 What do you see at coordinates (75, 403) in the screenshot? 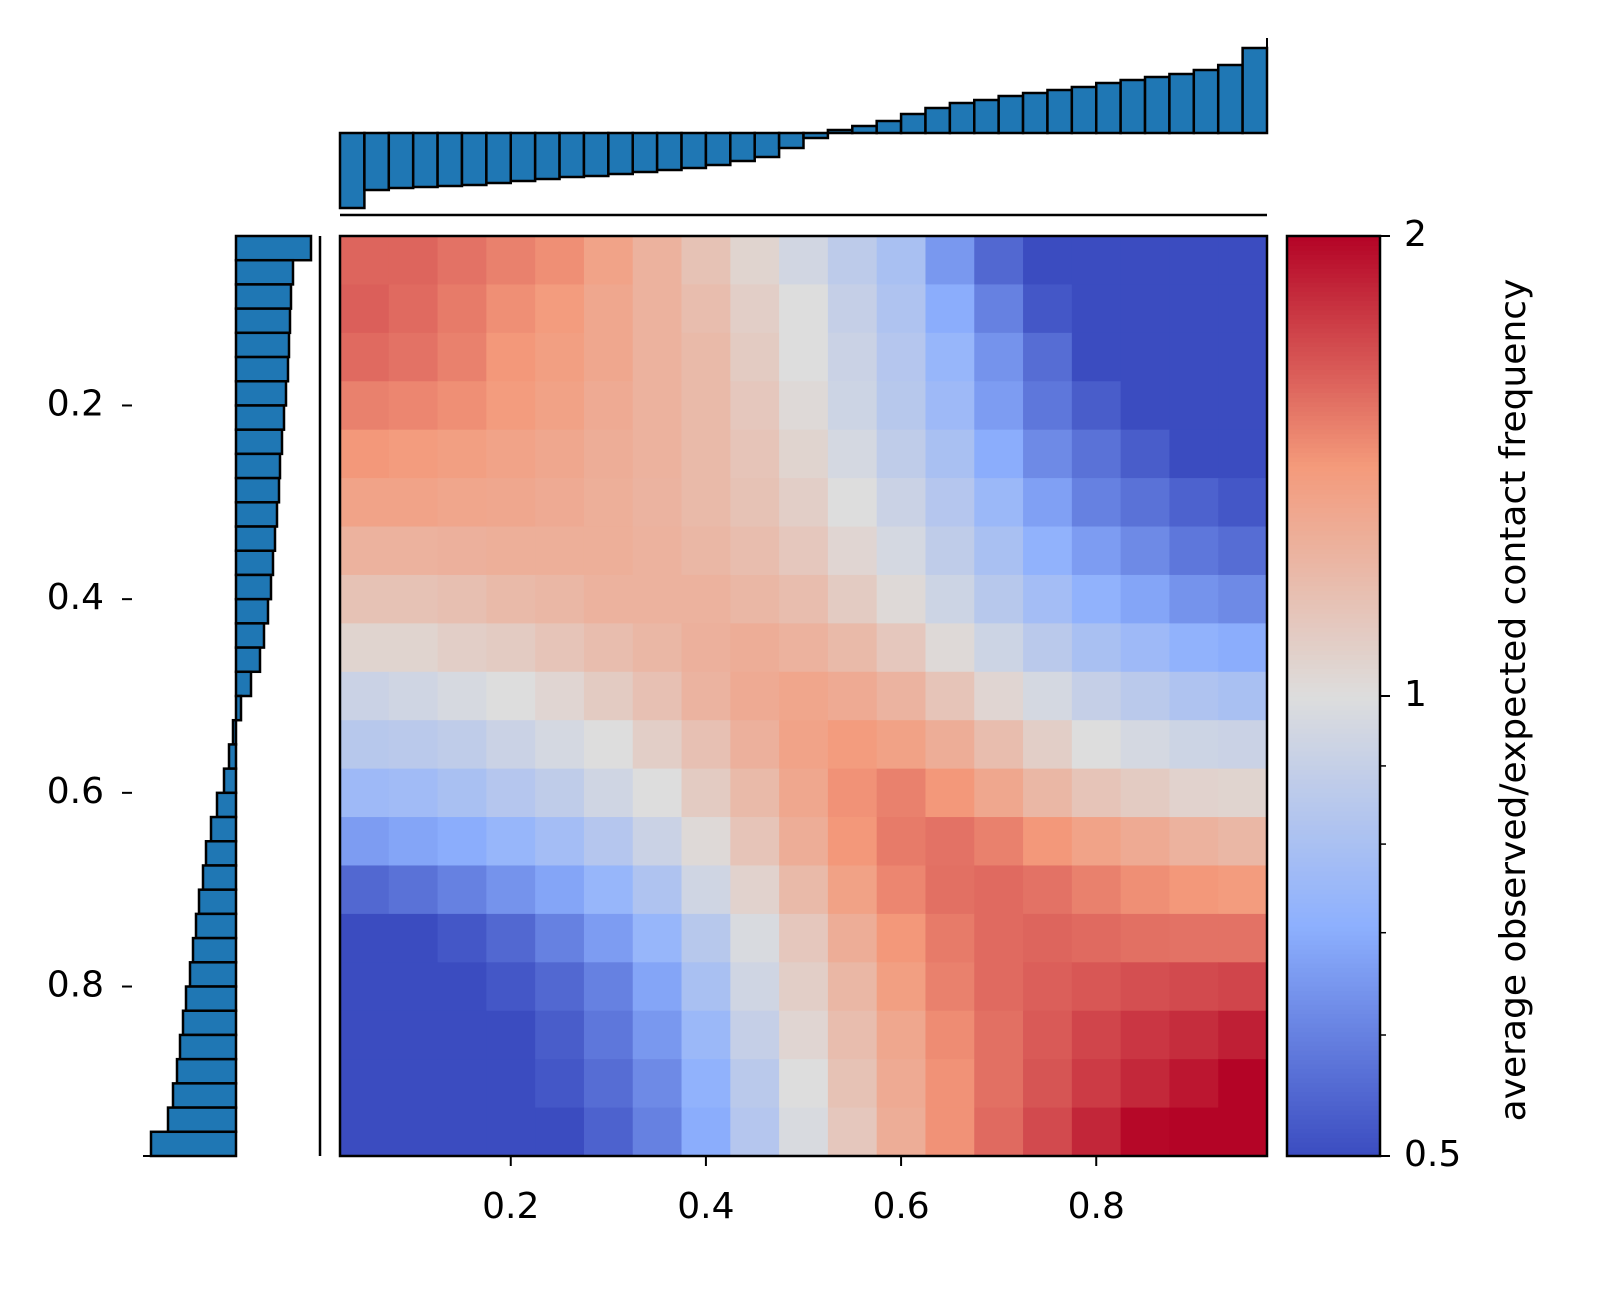
I see `y-tick-label: 0.2` at bounding box center [75, 403].